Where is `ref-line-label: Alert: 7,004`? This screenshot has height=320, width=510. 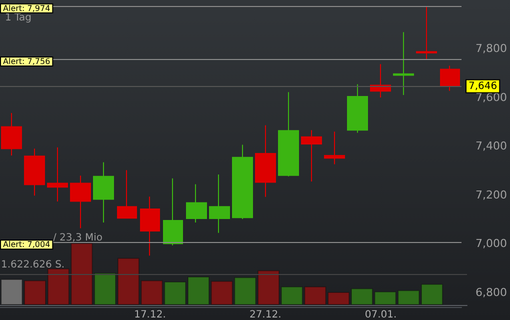
ref-line-label: Alert: 7,004 is located at coordinates (26, 245).